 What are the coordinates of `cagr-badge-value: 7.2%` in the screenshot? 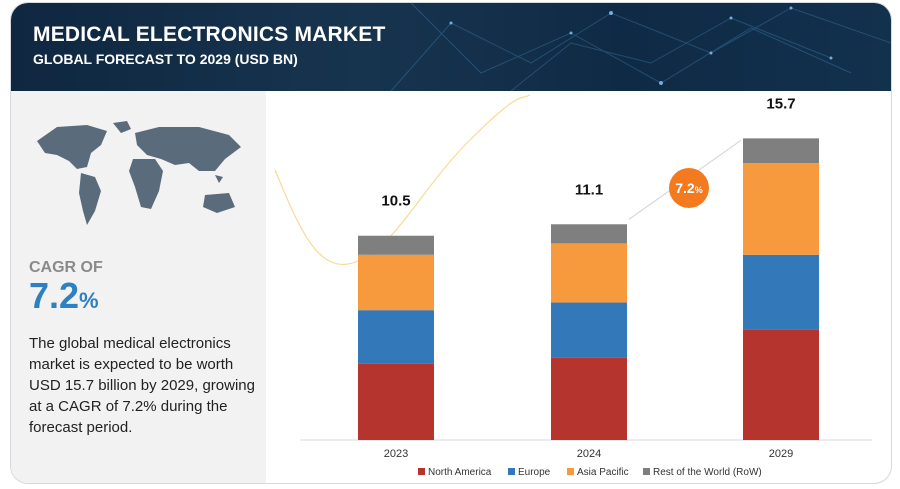 It's located at (688, 188).